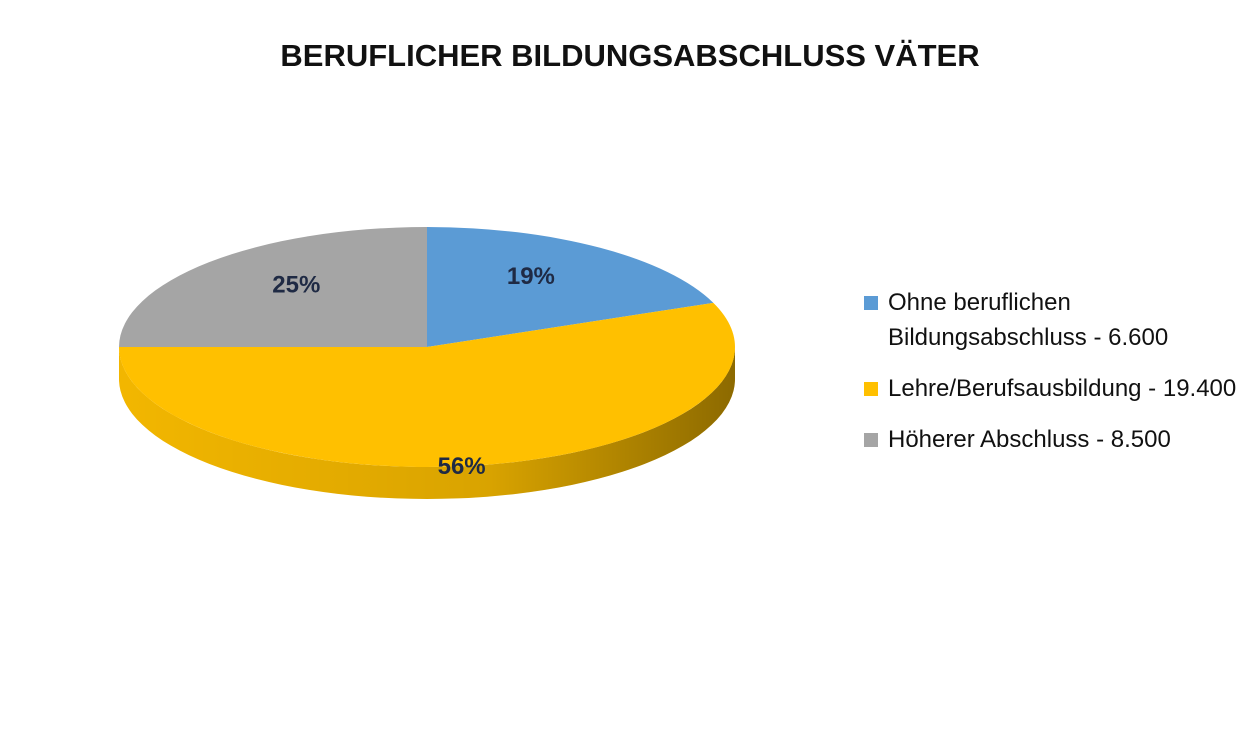  Describe the element at coordinates (296, 284) in the screenshot. I see `data-label: 25%` at that location.